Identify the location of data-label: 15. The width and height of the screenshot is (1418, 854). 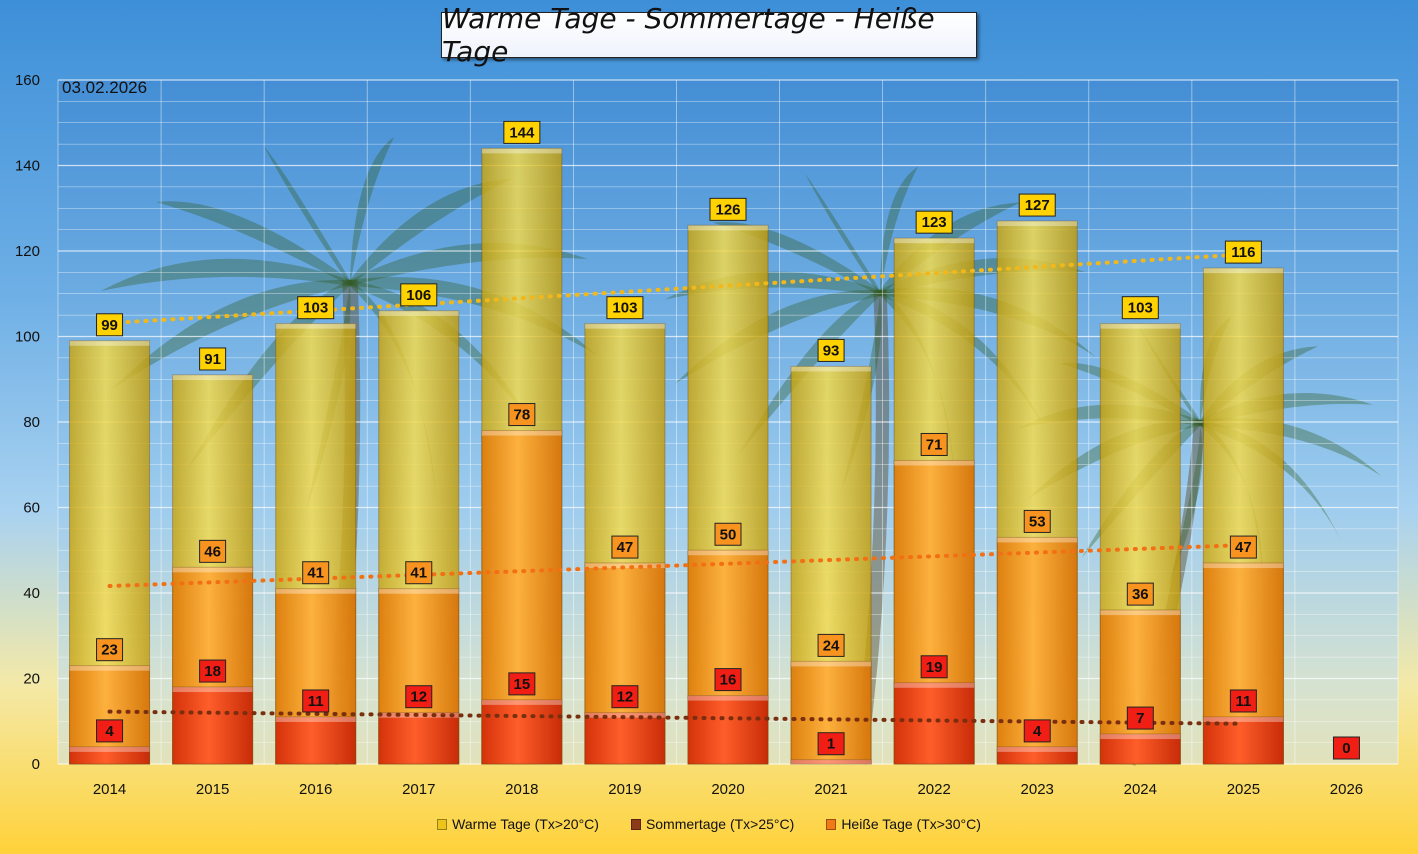
(522, 684).